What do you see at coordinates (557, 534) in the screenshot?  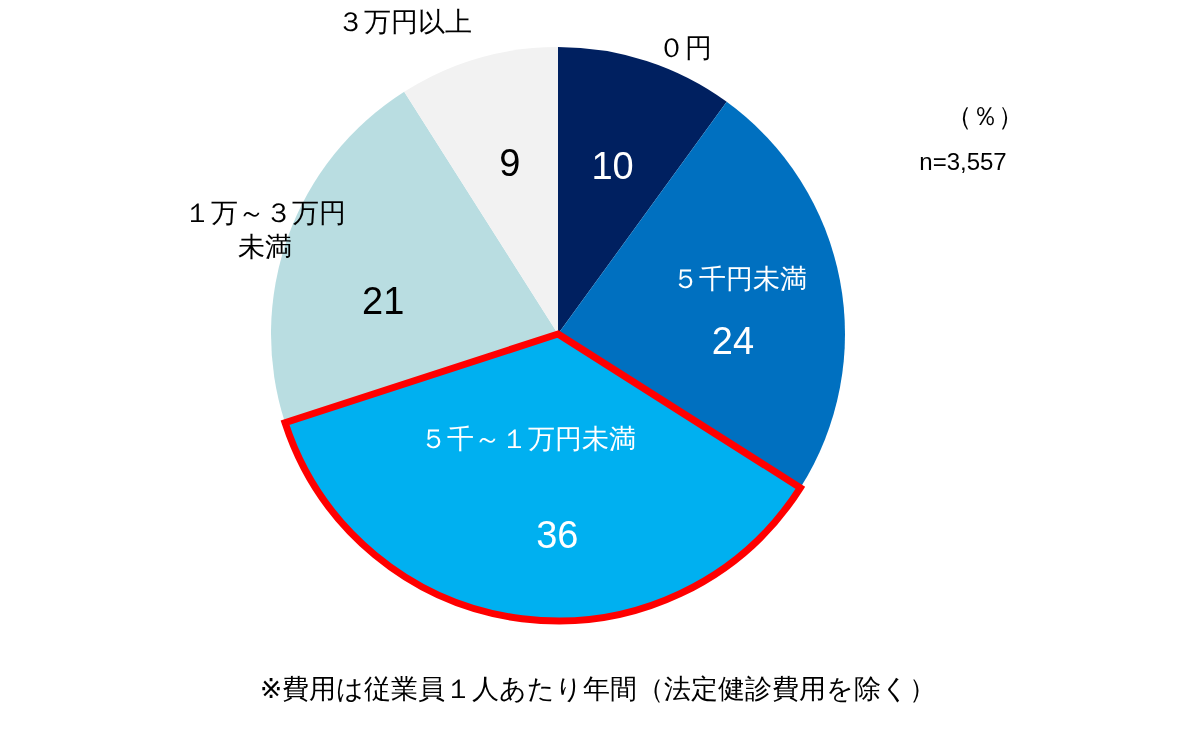 I see `data-label: 36` at bounding box center [557, 534].